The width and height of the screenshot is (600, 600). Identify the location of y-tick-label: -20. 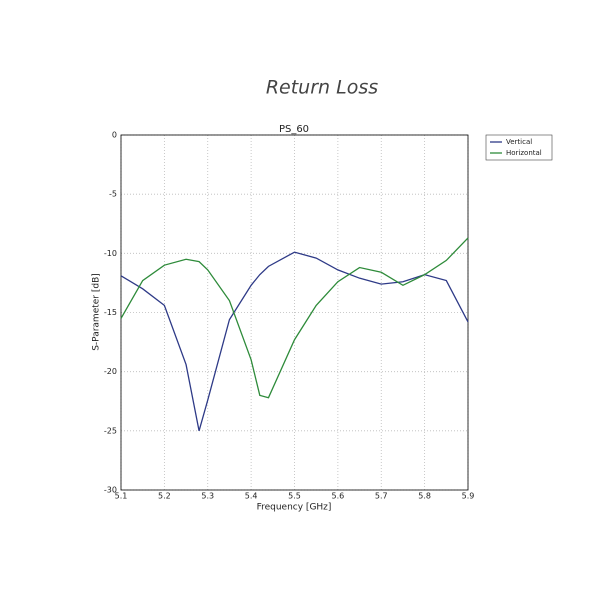
(110, 371).